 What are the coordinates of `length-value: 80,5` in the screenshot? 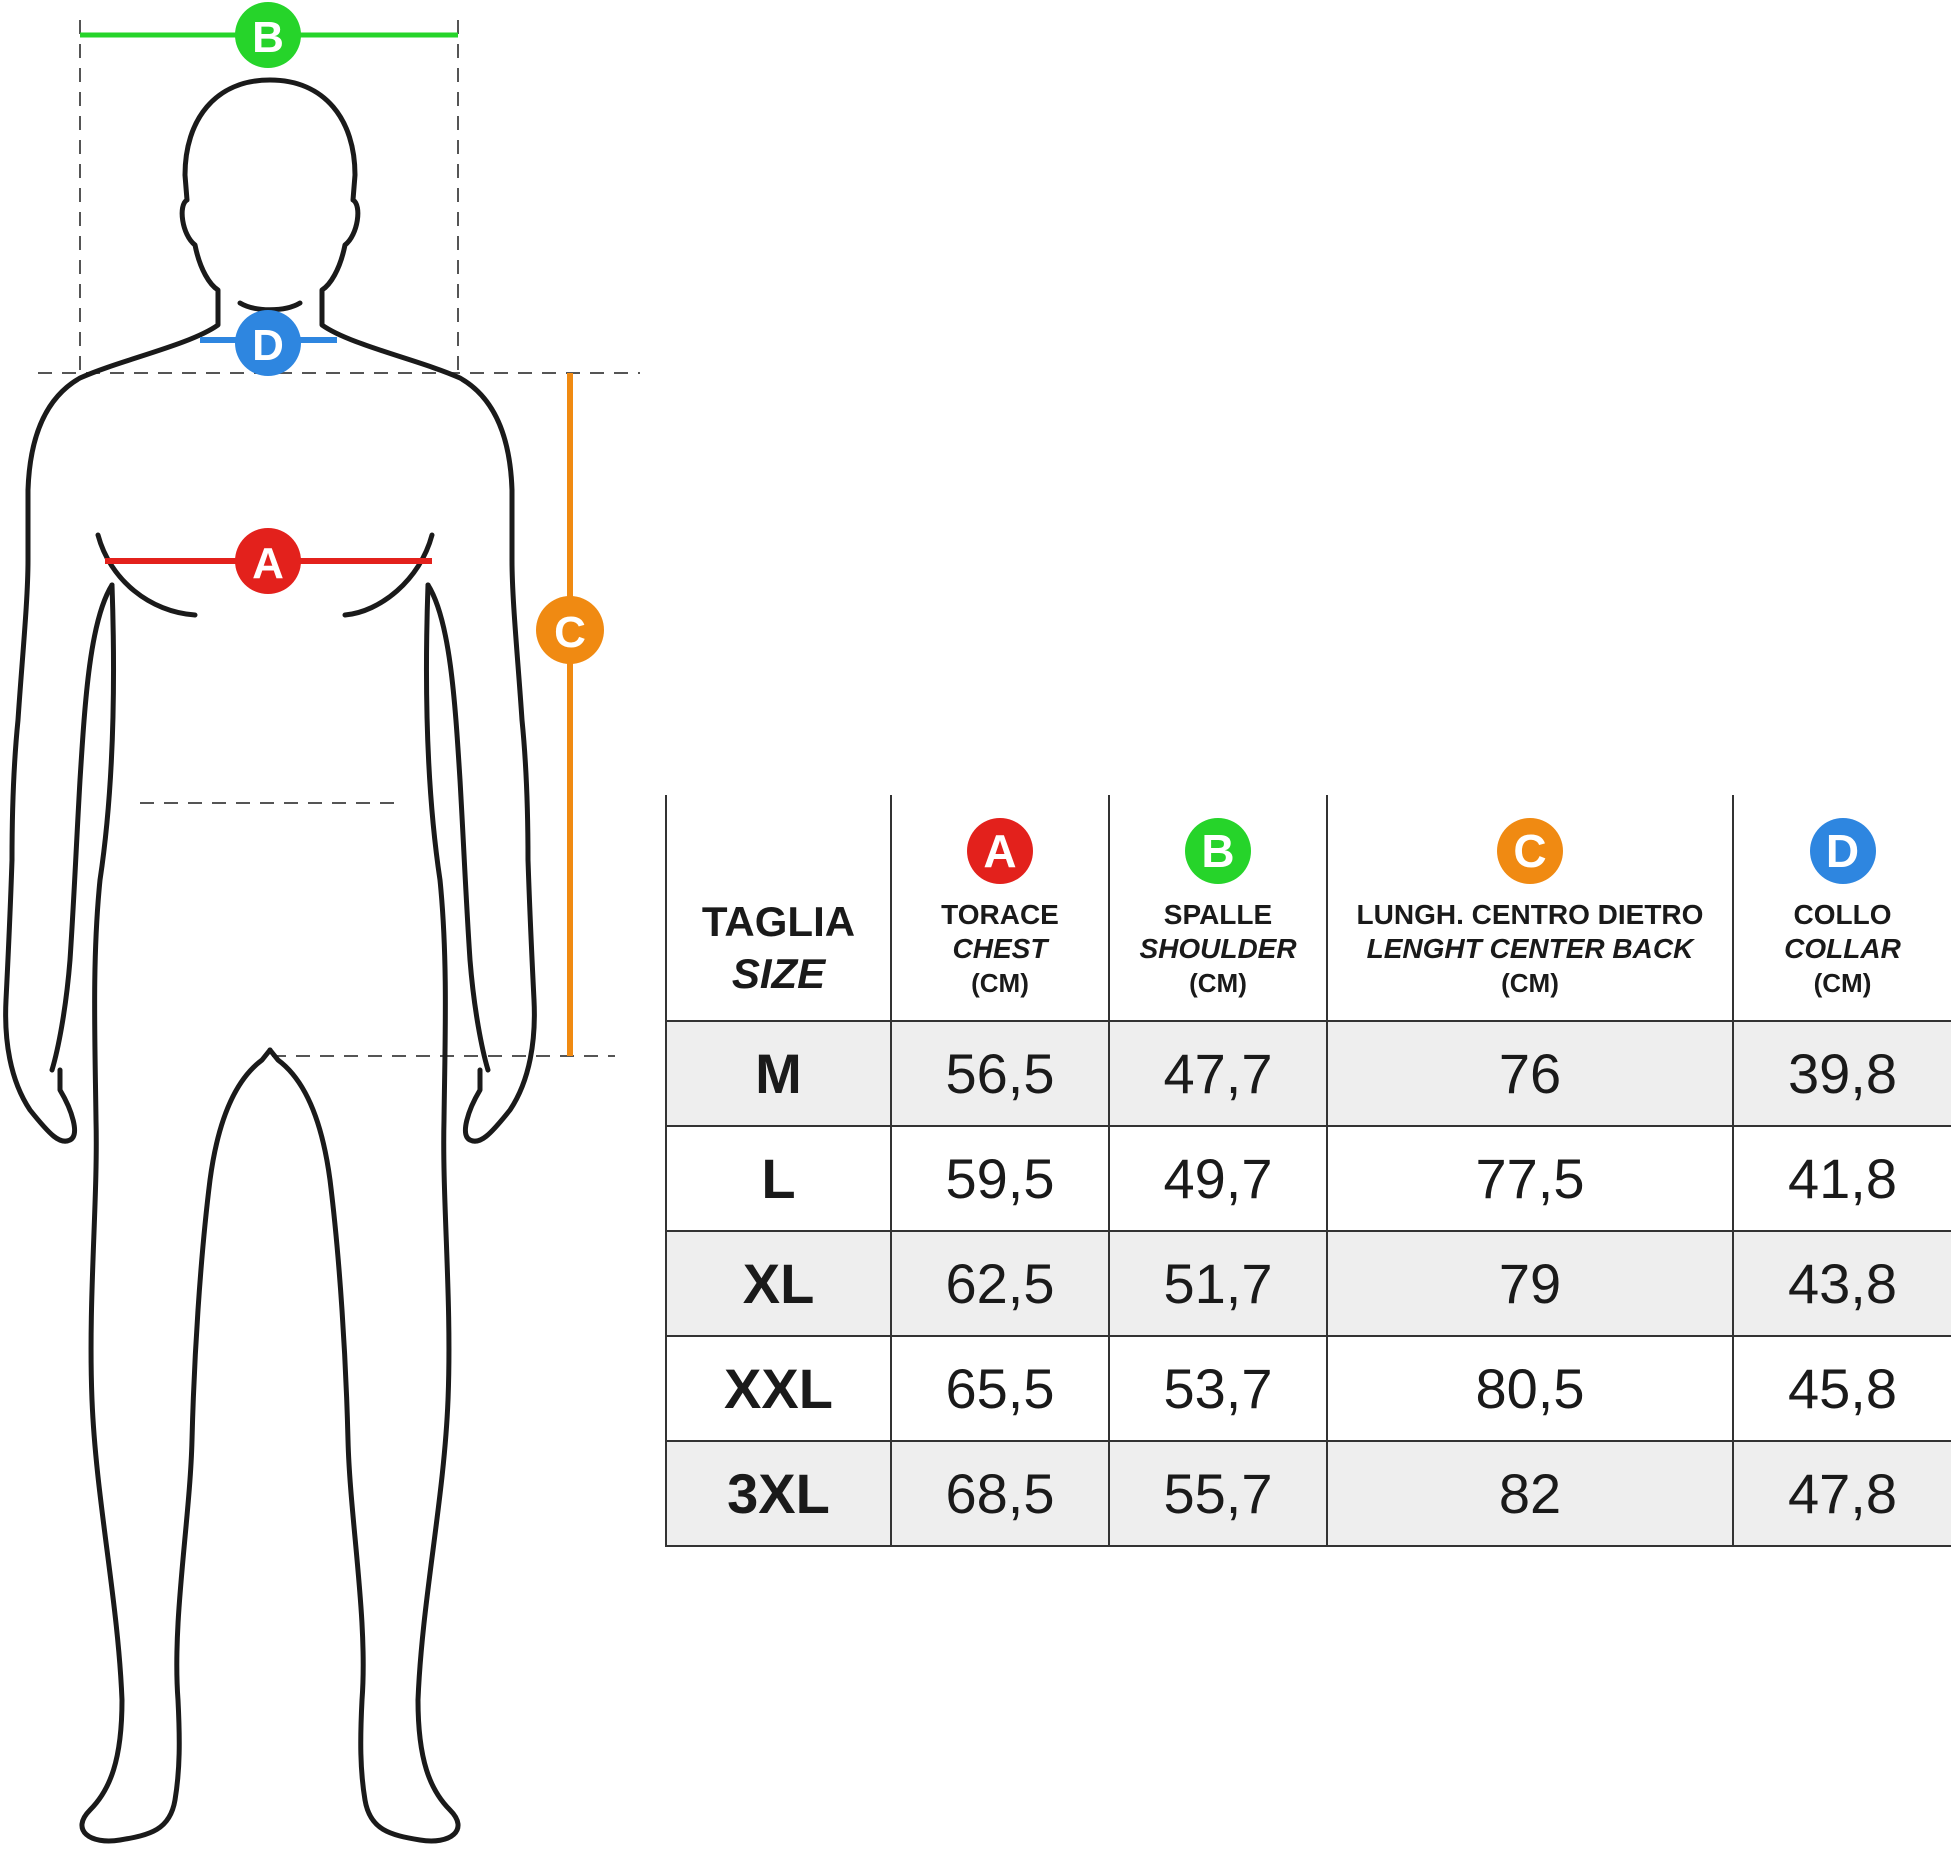 It's located at (1530, 1389).